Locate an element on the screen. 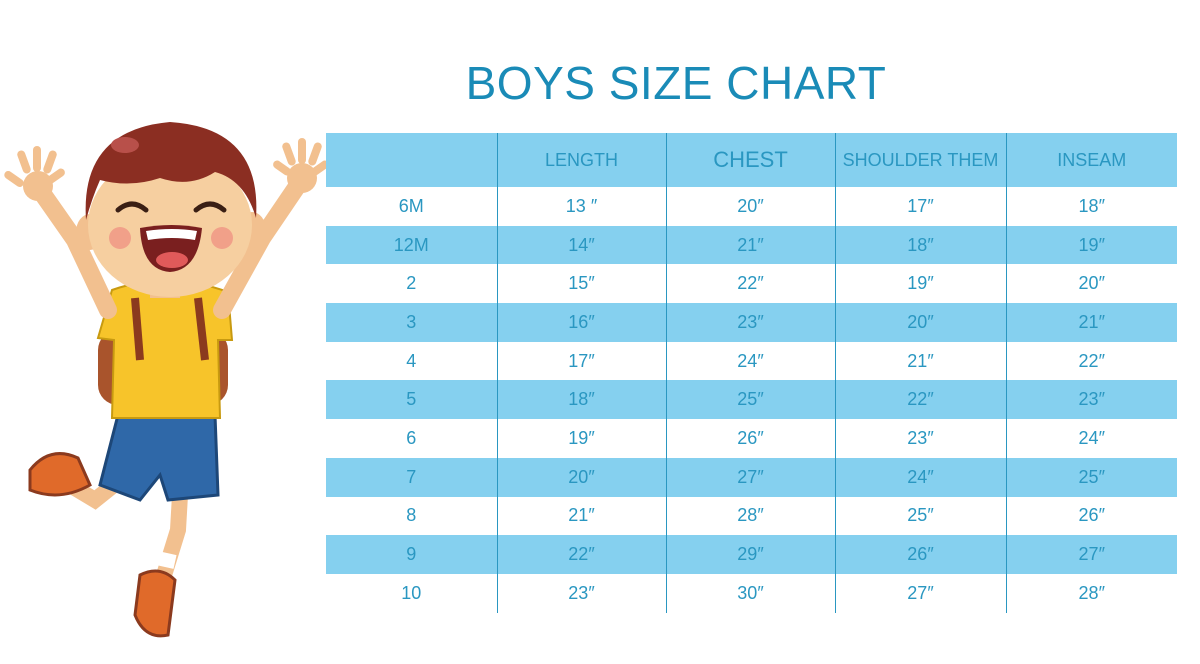 This screenshot has width=1200, height=664. table-row: 5 18″ 25″ 22″ 23″ is located at coordinates (751, 400).